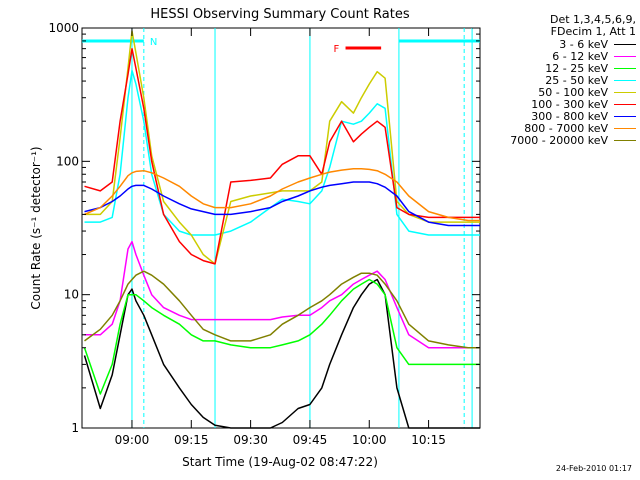  Describe the element at coordinates (593, 31) in the screenshot. I see `legend-header-line-2: FDecim 1, Att 1` at that location.